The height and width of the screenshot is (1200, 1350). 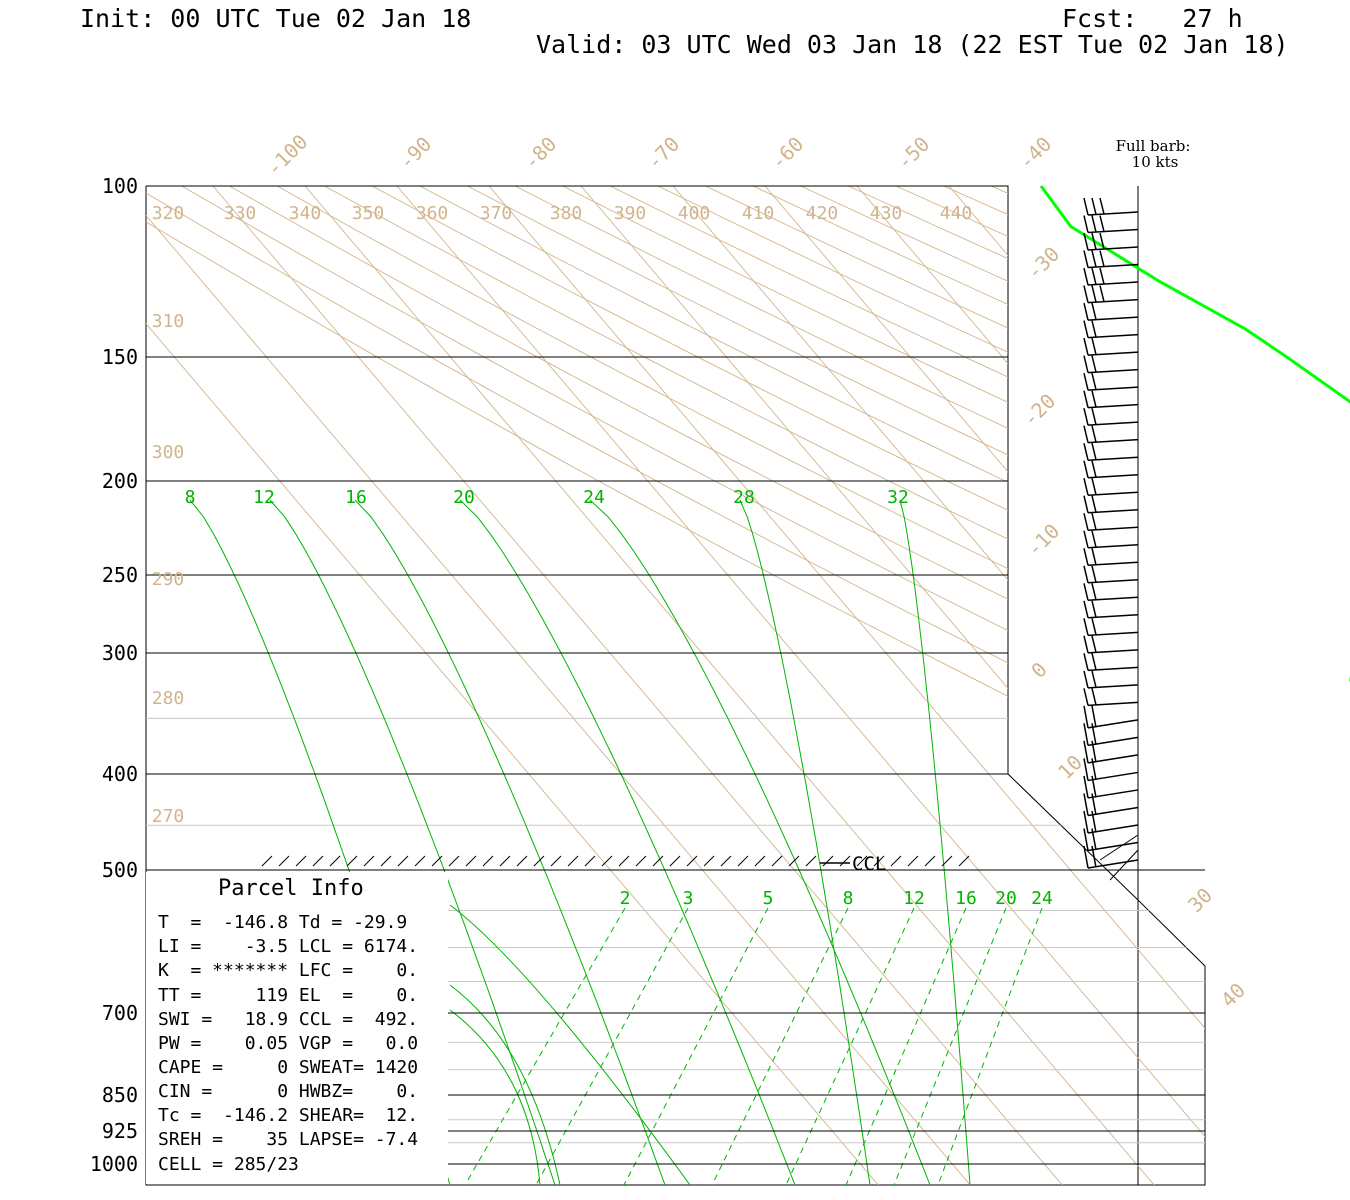 What do you see at coordinates (956, 213) in the screenshot?
I see `dry-adiabat-label: 440` at bounding box center [956, 213].